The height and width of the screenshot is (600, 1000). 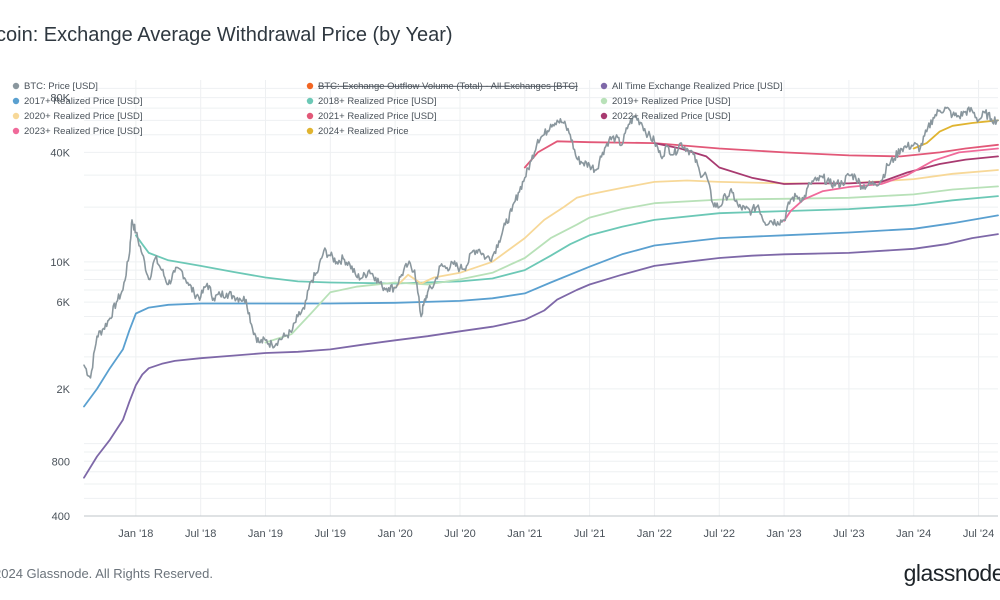 I want to click on legend-item: 2017+ Realized Price [USD], so click(x=83, y=101).